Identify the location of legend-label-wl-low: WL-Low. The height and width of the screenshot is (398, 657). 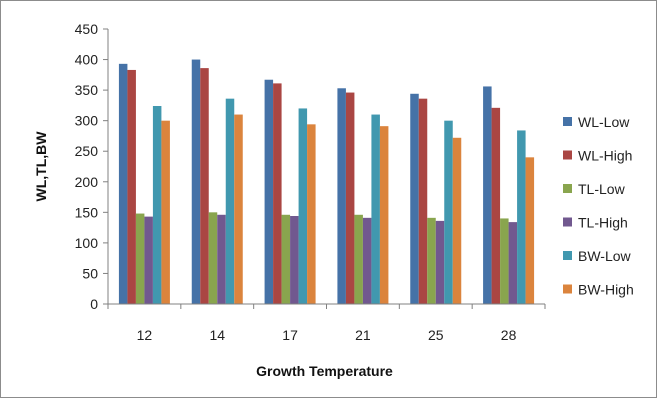
(604, 122).